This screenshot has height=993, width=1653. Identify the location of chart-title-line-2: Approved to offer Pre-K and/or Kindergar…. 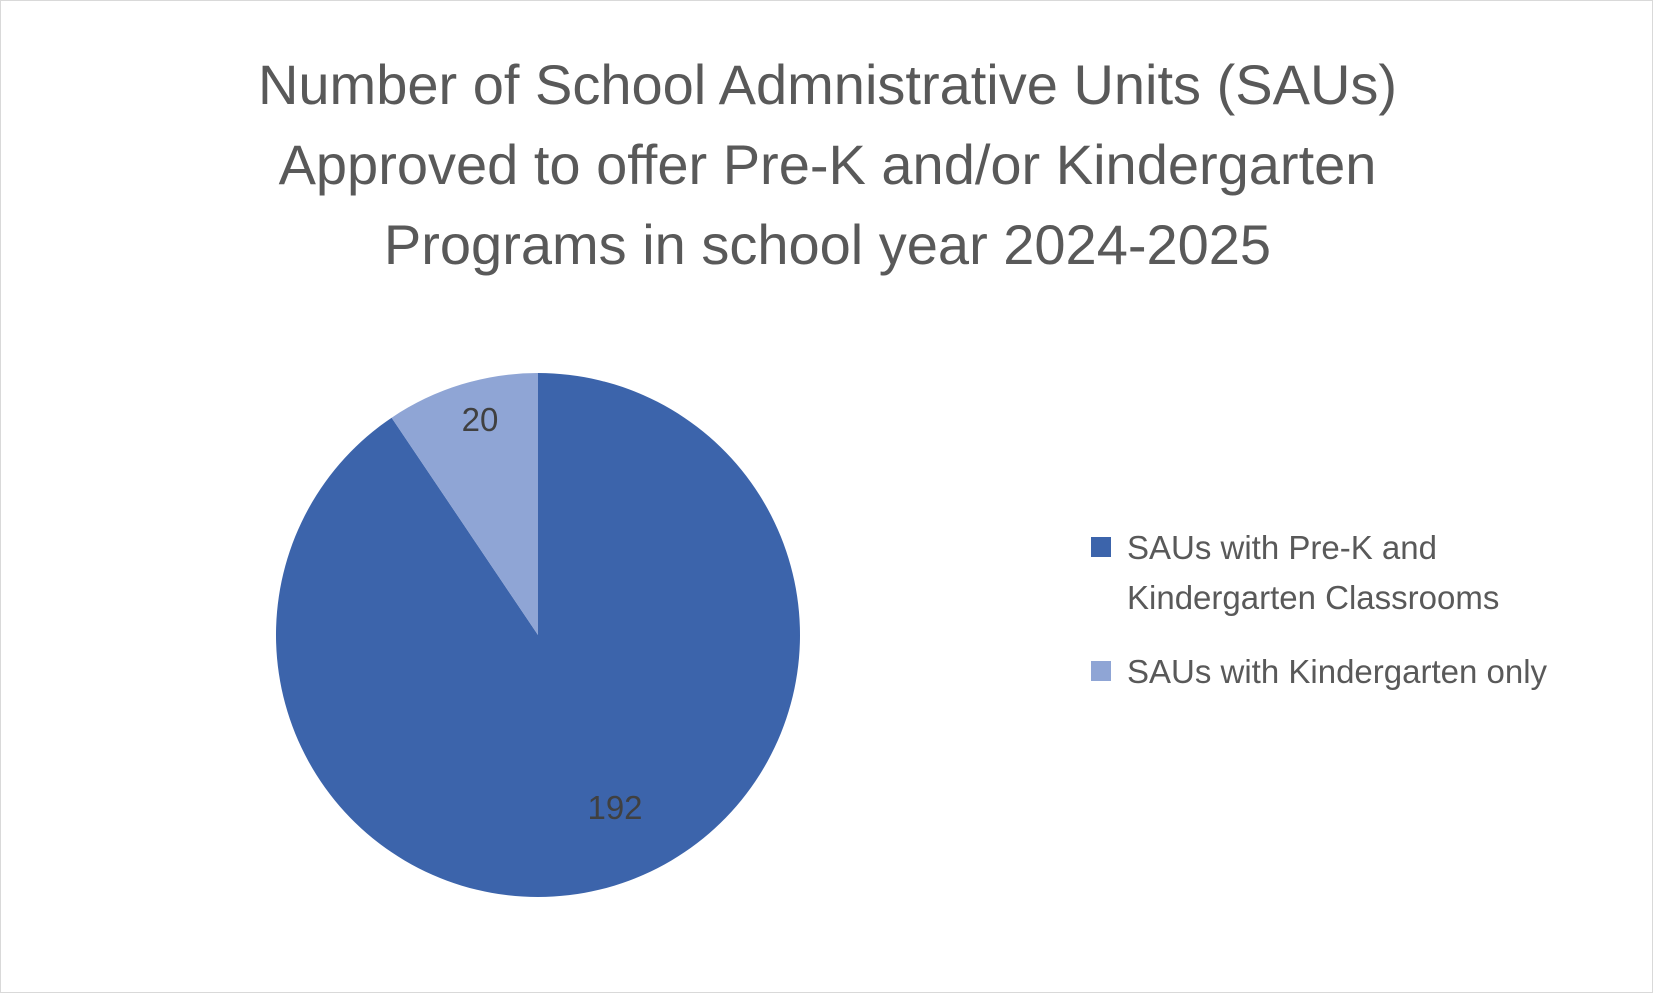
(827, 164).